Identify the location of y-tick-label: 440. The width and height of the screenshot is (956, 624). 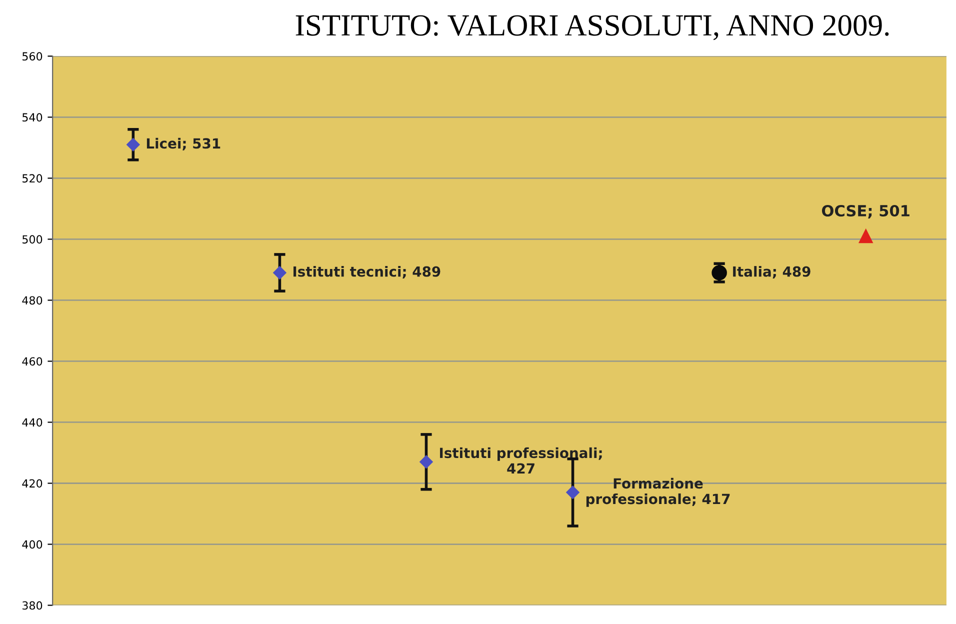
(32, 422).